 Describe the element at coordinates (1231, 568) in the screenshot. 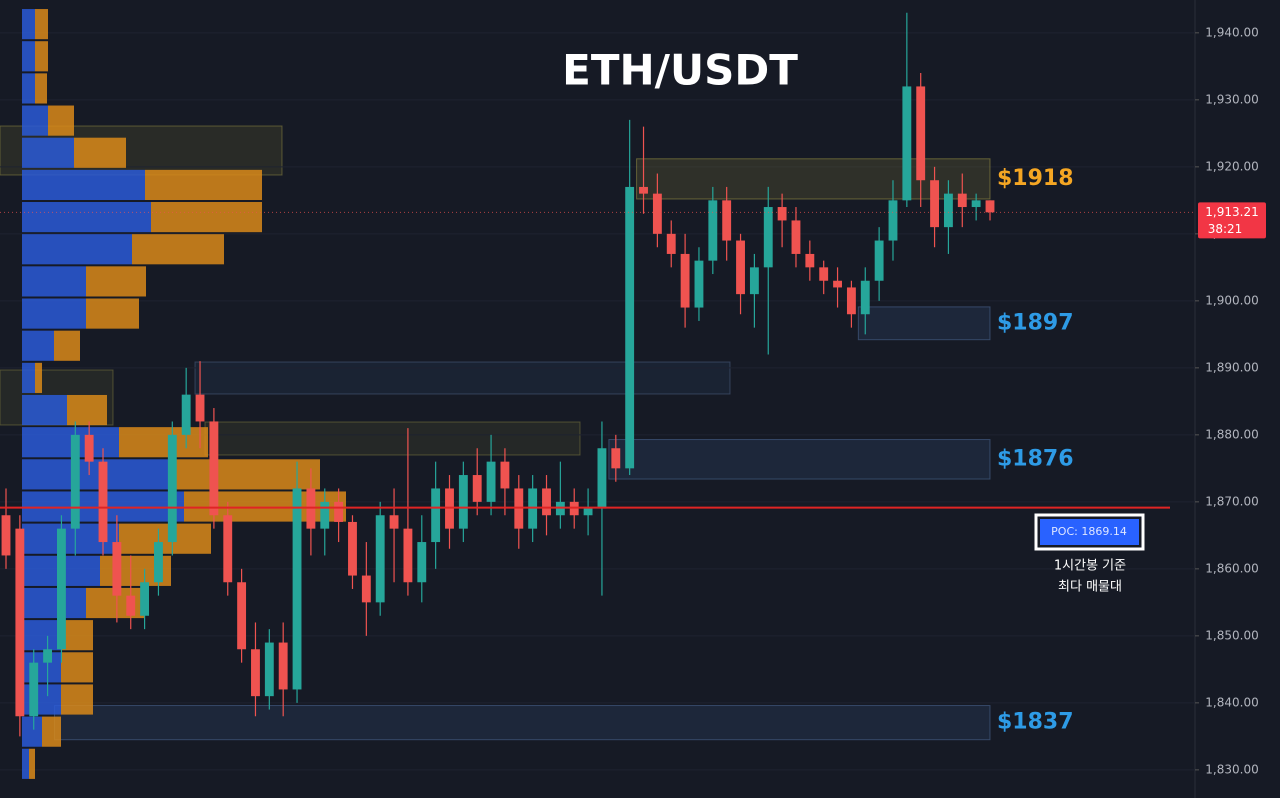

I see `y-tick-label: 1,860.00` at that location.